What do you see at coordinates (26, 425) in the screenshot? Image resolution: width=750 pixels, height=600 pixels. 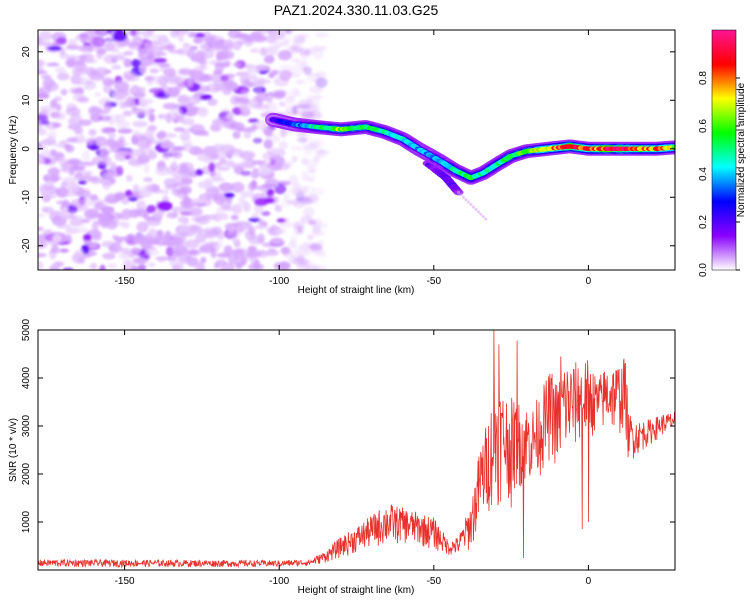 I see `snr-y-tick-label: 3000` at bounding box center [26, 425].